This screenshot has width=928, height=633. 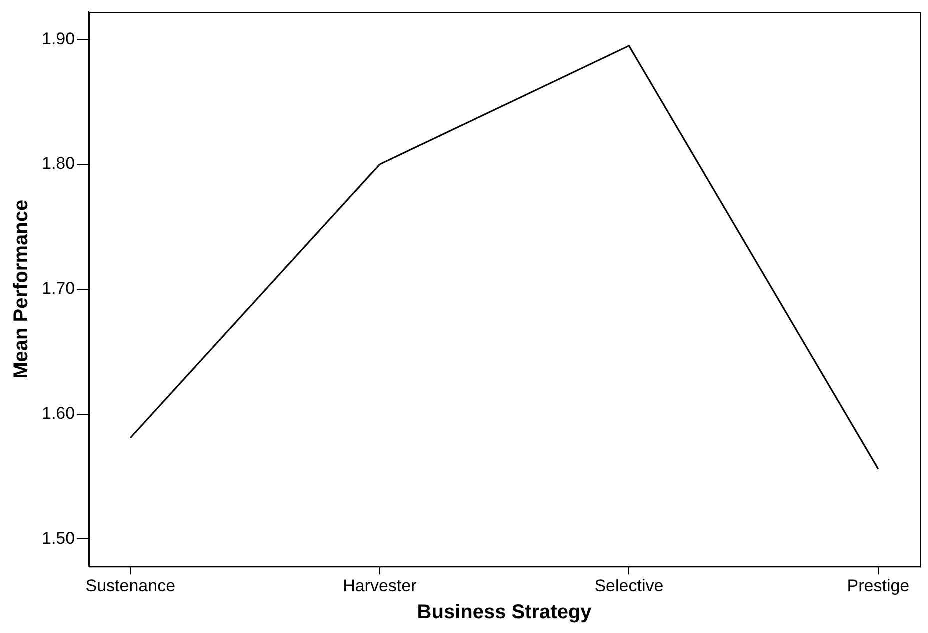 What do you see at coordinates (380, 586) in the screenshot?
I see `x-tick-label: Harvester` at bounding box center [380, 586].